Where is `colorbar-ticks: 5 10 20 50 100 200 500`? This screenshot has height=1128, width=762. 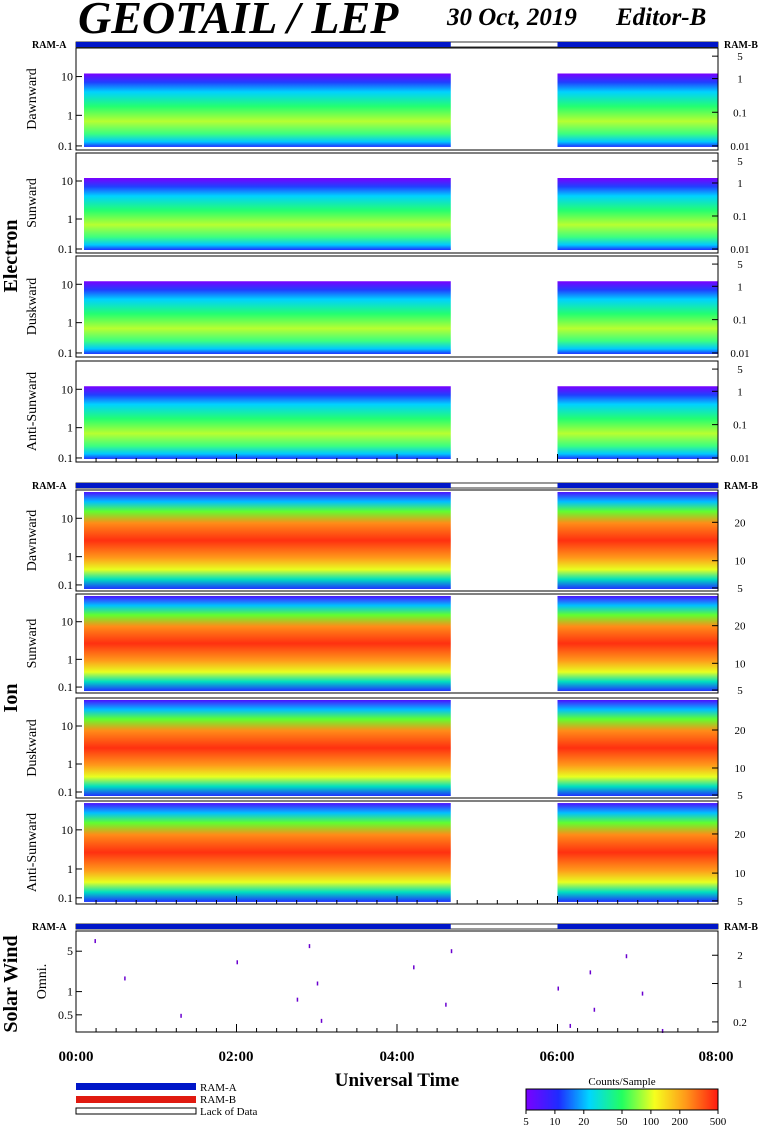
colorbar-ticks: 5 10 20 50 100 200 500 is located at coordinates (625, 1119).